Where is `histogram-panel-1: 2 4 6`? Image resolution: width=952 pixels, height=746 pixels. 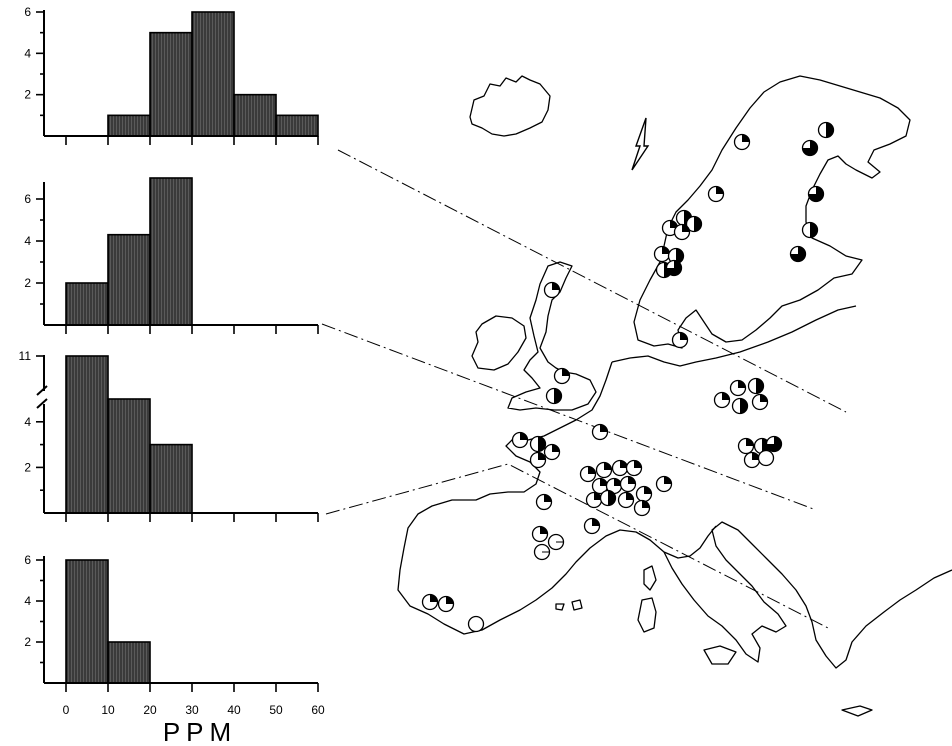 histogram-panel-1: 2 4 6 is located at coordinates (171, 75).